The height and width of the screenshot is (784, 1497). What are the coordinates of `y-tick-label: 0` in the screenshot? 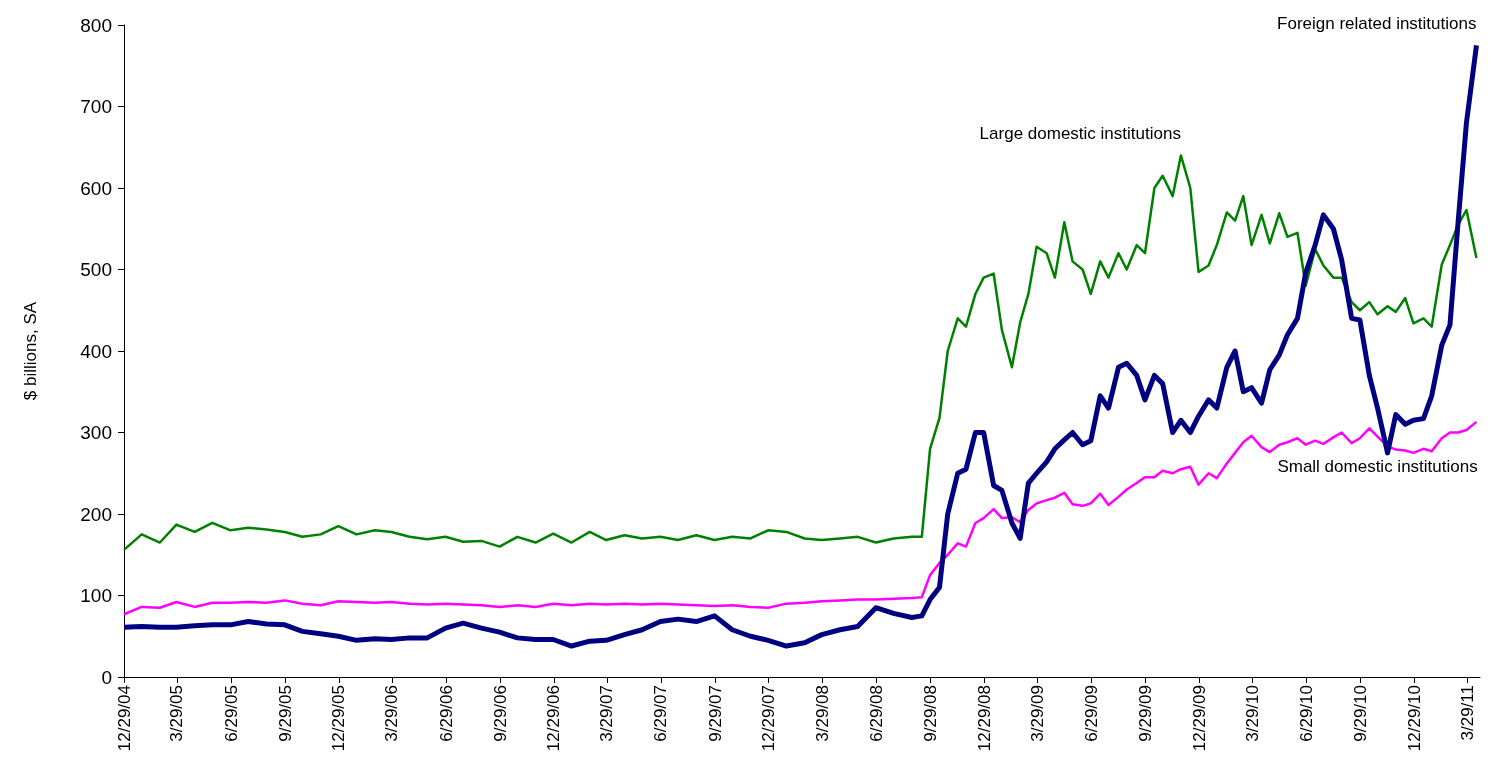 It's located at (106, 677).